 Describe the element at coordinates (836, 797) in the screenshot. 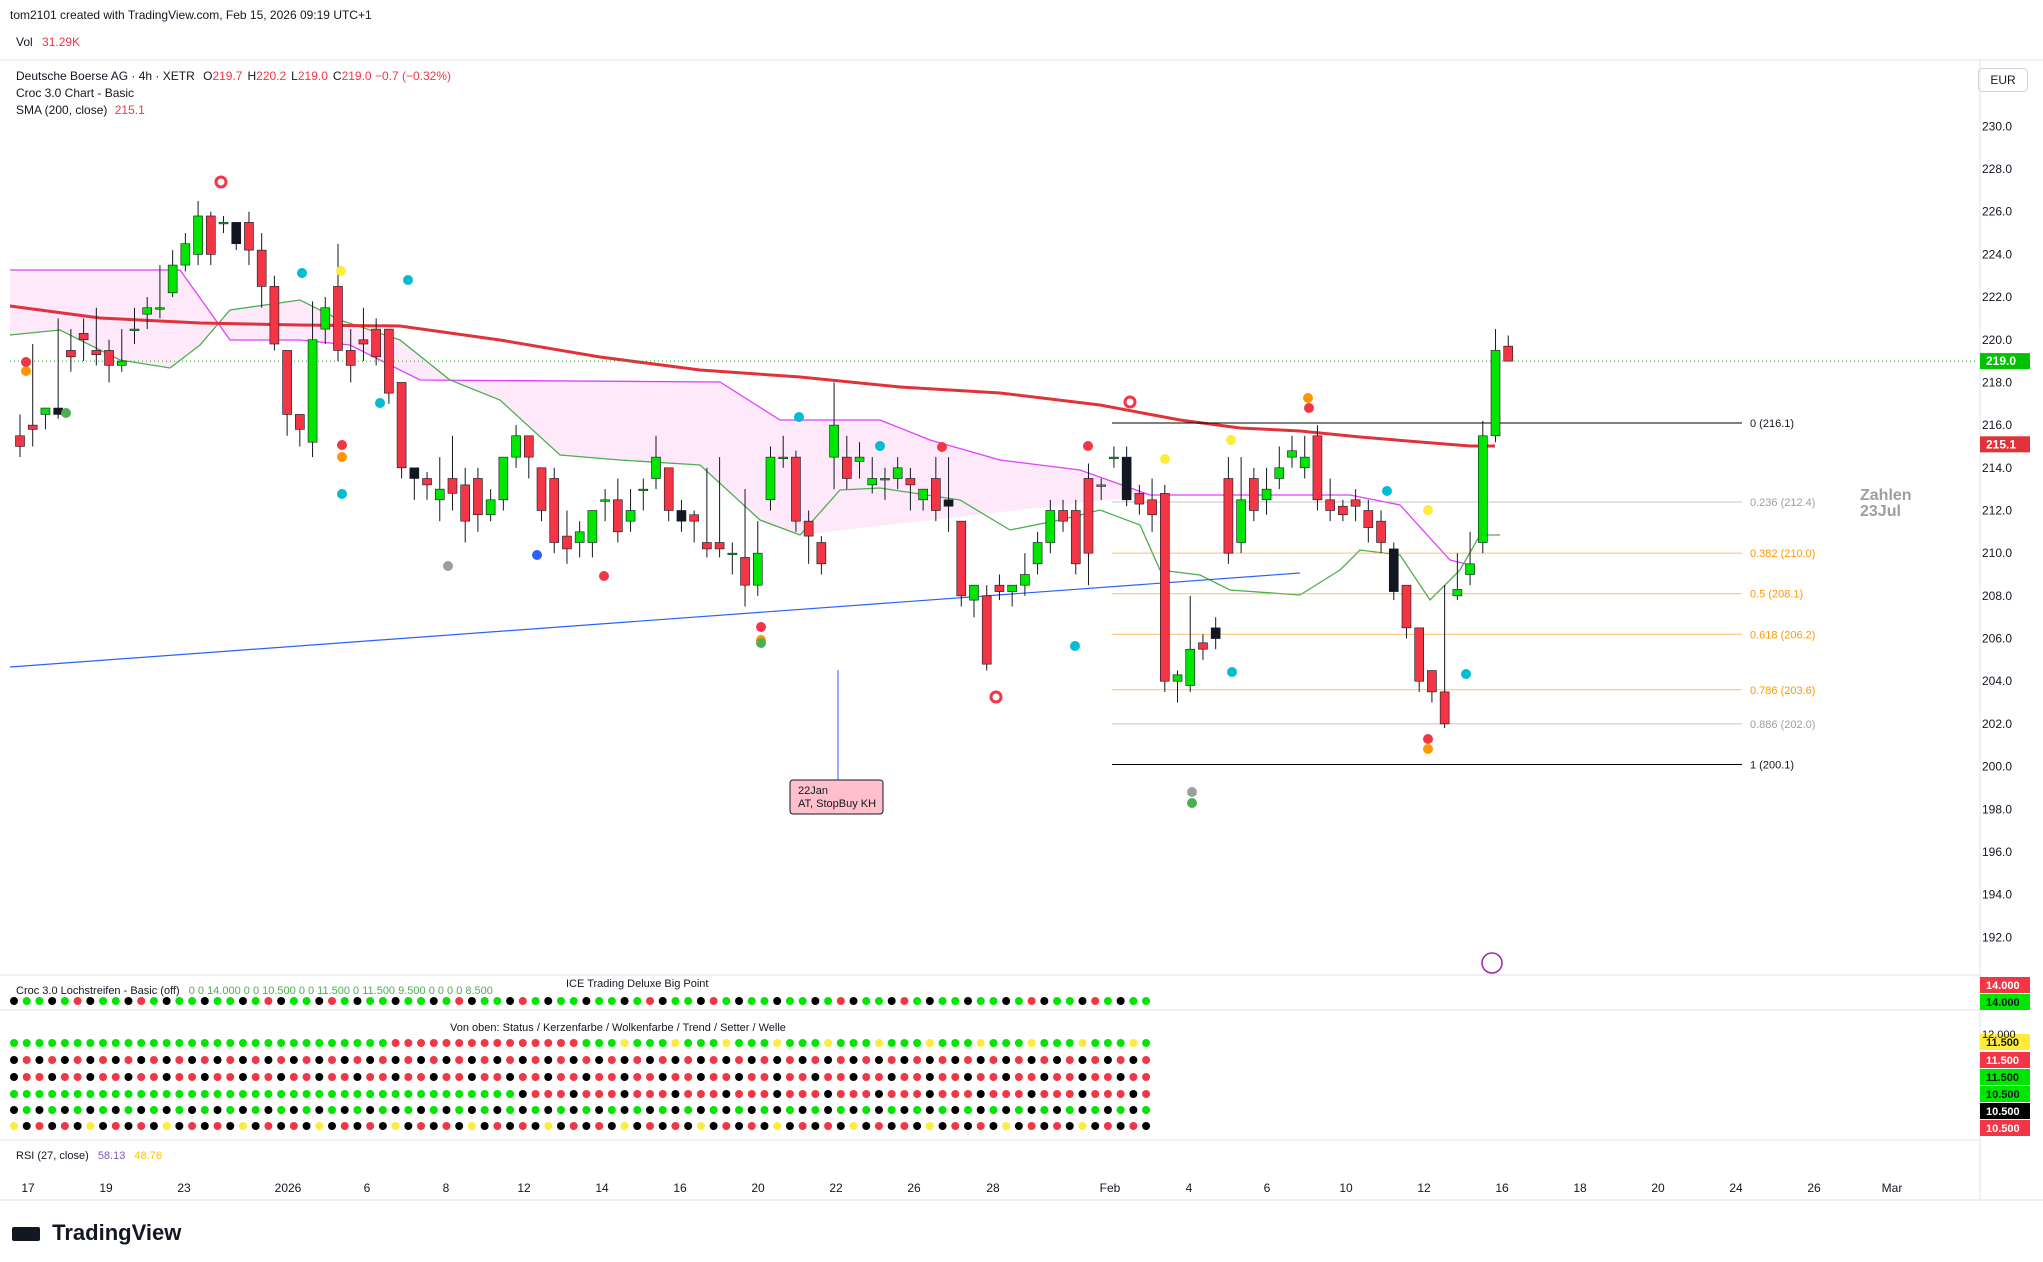

I see `annotation-box` at that location.